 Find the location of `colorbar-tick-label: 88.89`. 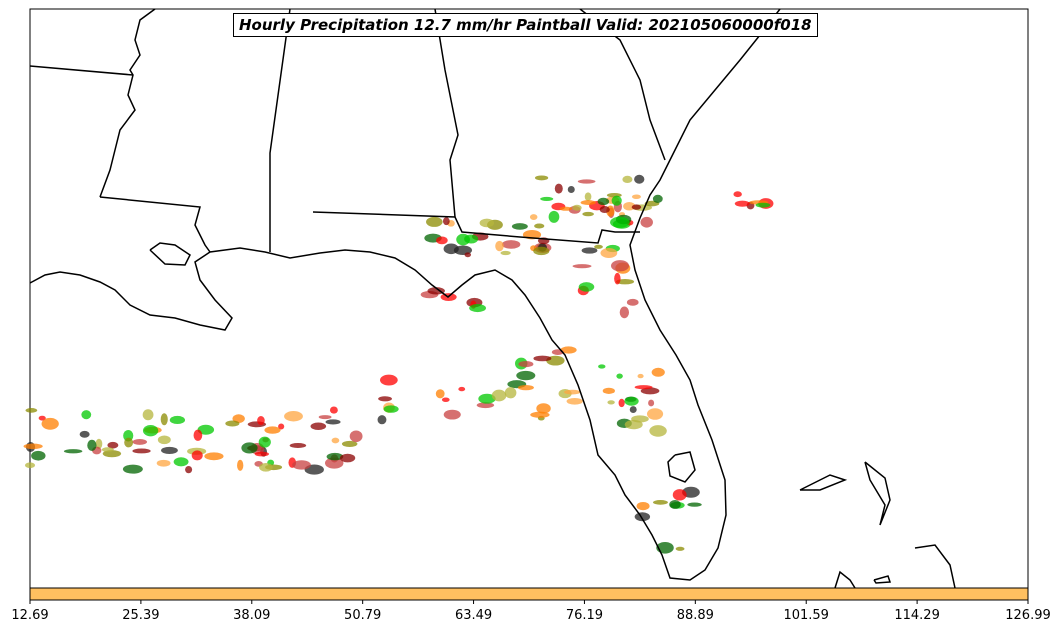

colorbar-tick-label: 88.89 is located at coordinates (695, 615).